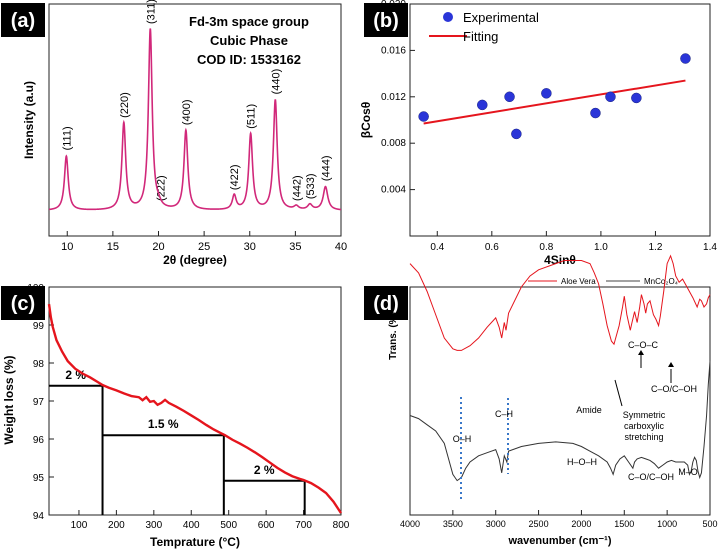 This screenshot has width=720, height=552. What do you see at coordinates (618, 393) in the screenshot?
I see `symmetric-pointer` at bounding box center [618, 393].